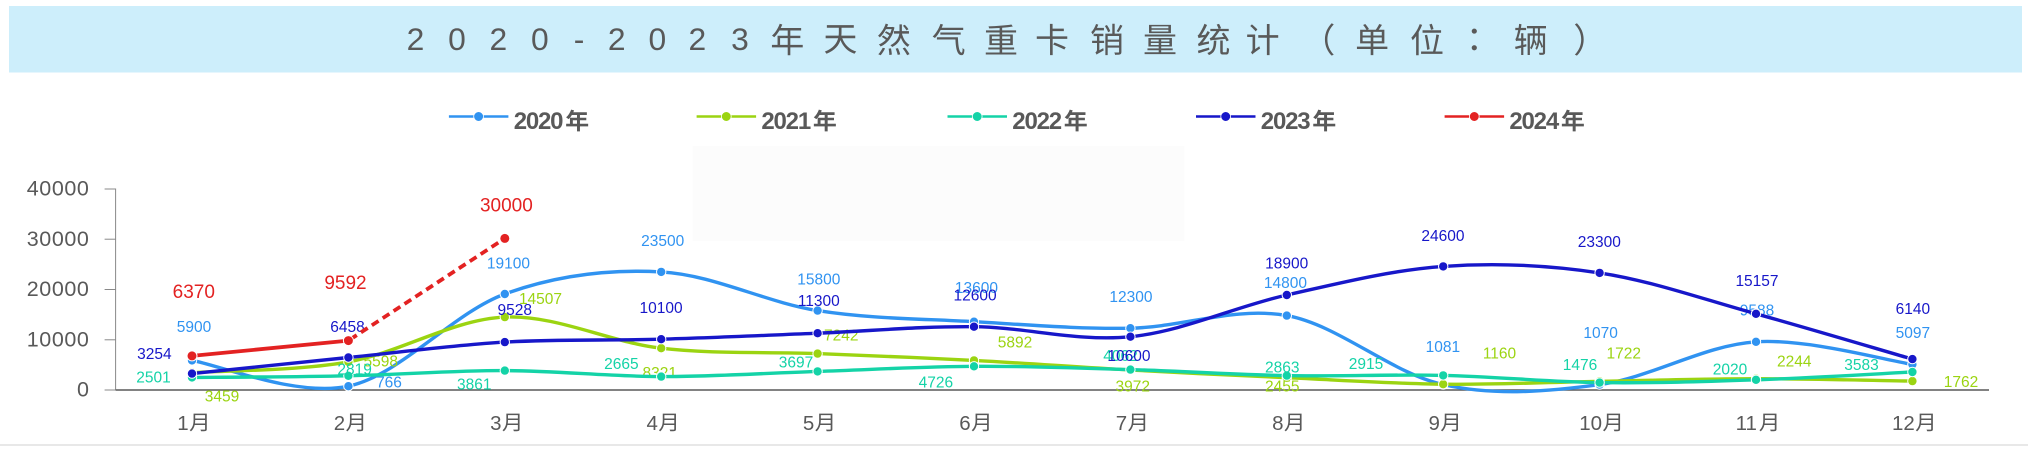 Image resolution: width=2028 pixels, height=449 pixels. Describe the element at coordinates (1600, 333) in the screenshot. I see `svg-text: 1070` at that location.